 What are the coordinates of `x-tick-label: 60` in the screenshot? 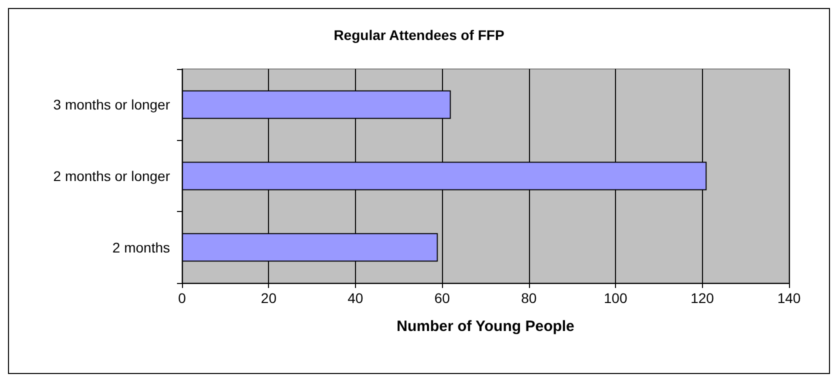 It's located at (442, 298).